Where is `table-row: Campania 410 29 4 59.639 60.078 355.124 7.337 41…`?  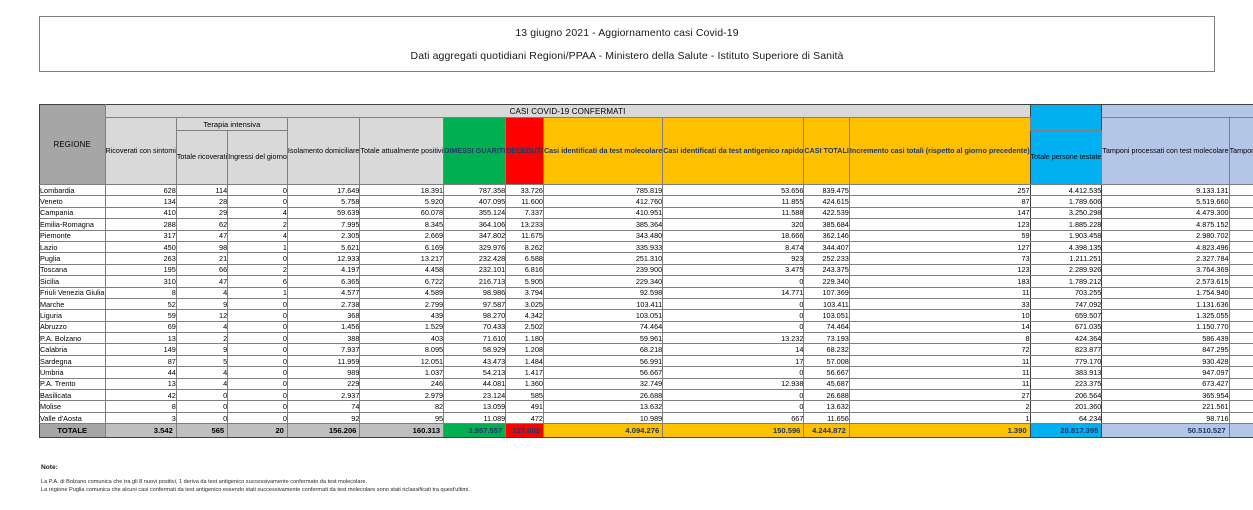
table-row: Campania 410 29 4 59.639 60.078 355.124 7.337 41… is located at coordinates (646, 213).